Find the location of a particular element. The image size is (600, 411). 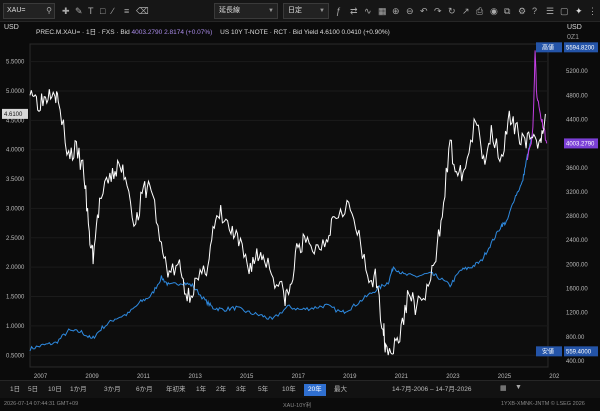

layout-icon: ▦ is located at coordinates (382, 11).